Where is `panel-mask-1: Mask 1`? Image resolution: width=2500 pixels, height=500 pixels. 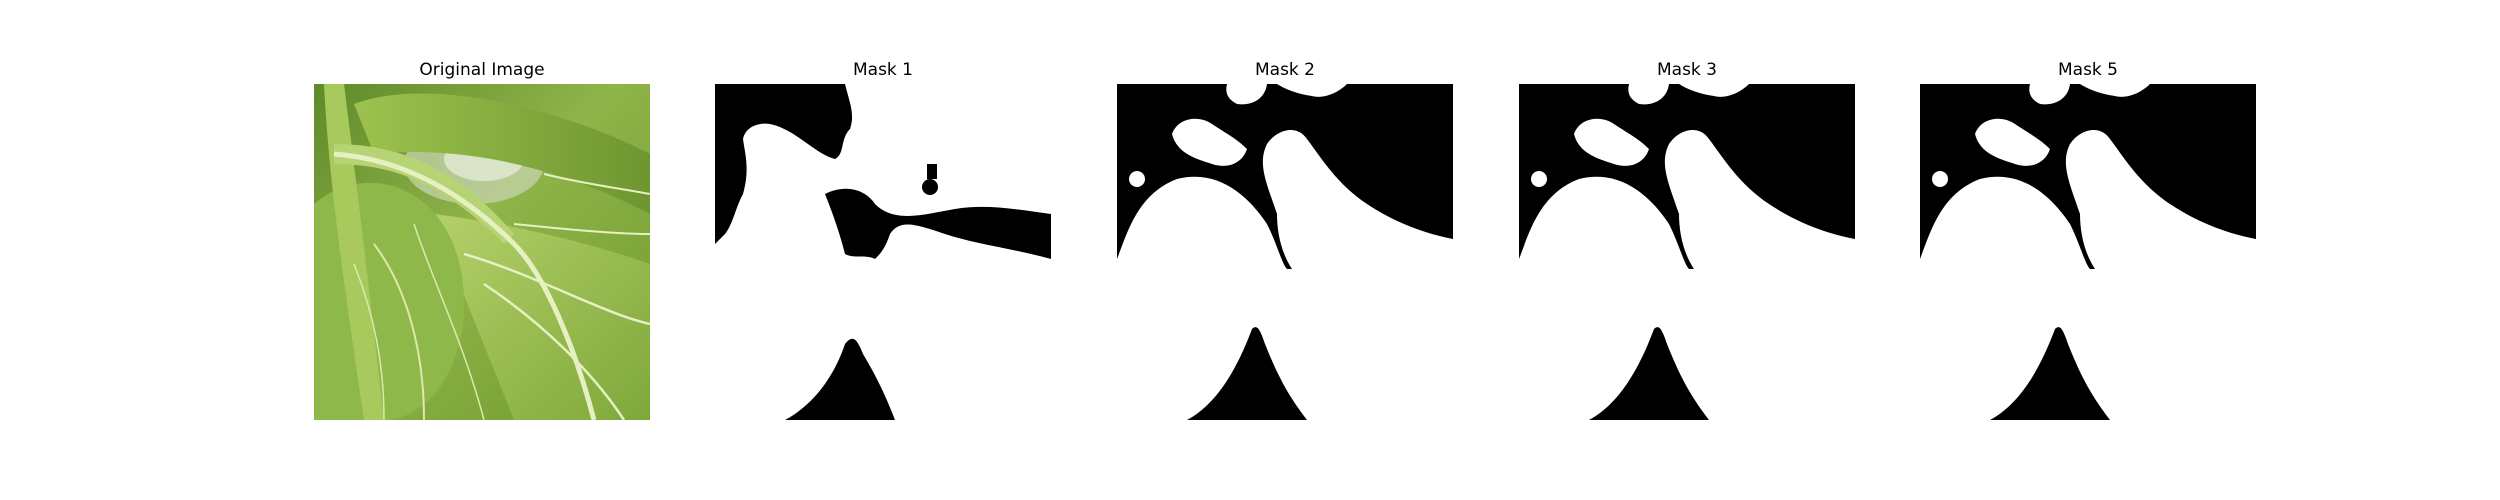
panel-mask-1: Mask 1 is located at coordinates (883, 250).